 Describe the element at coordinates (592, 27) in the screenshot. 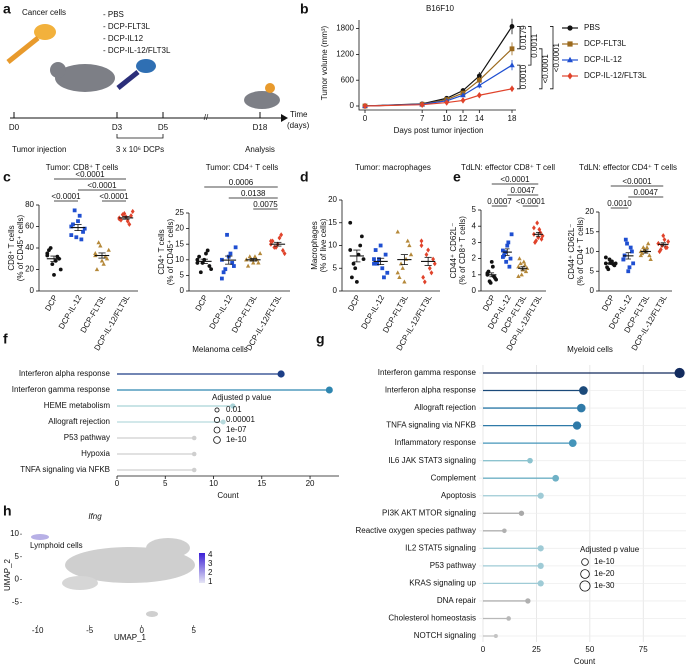

I see `legend-label: PBS` at that location.